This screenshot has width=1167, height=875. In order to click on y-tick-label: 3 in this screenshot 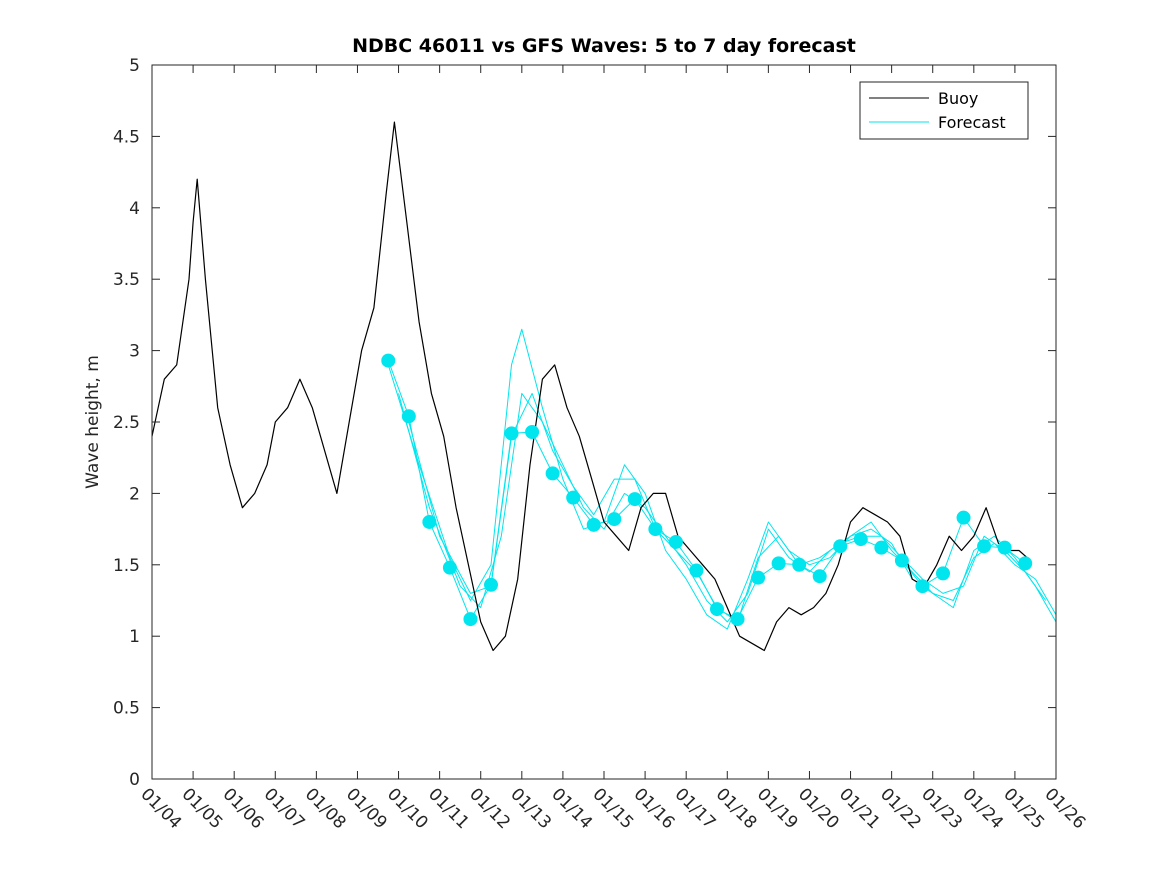, I will do `click(134, 352)`.